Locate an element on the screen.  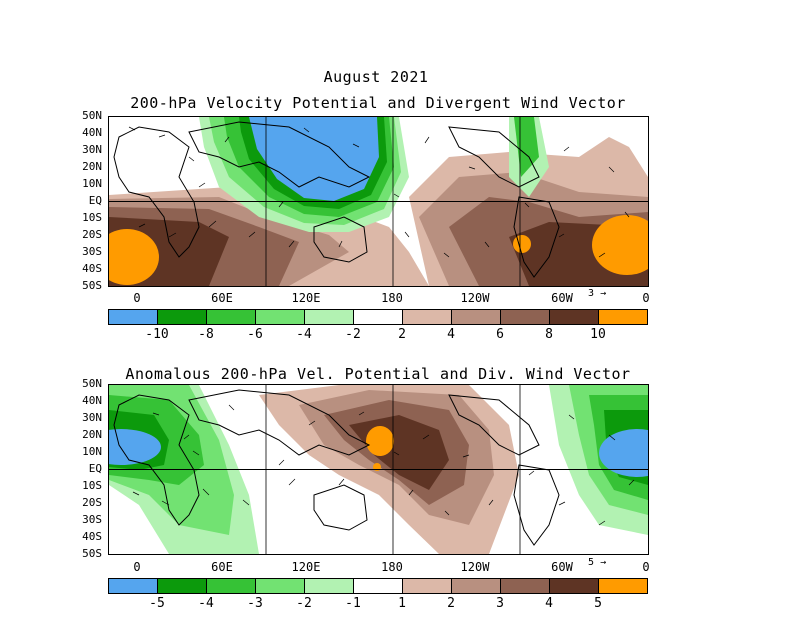
colorbar-label: 6 is located at coordinates (500, 334).